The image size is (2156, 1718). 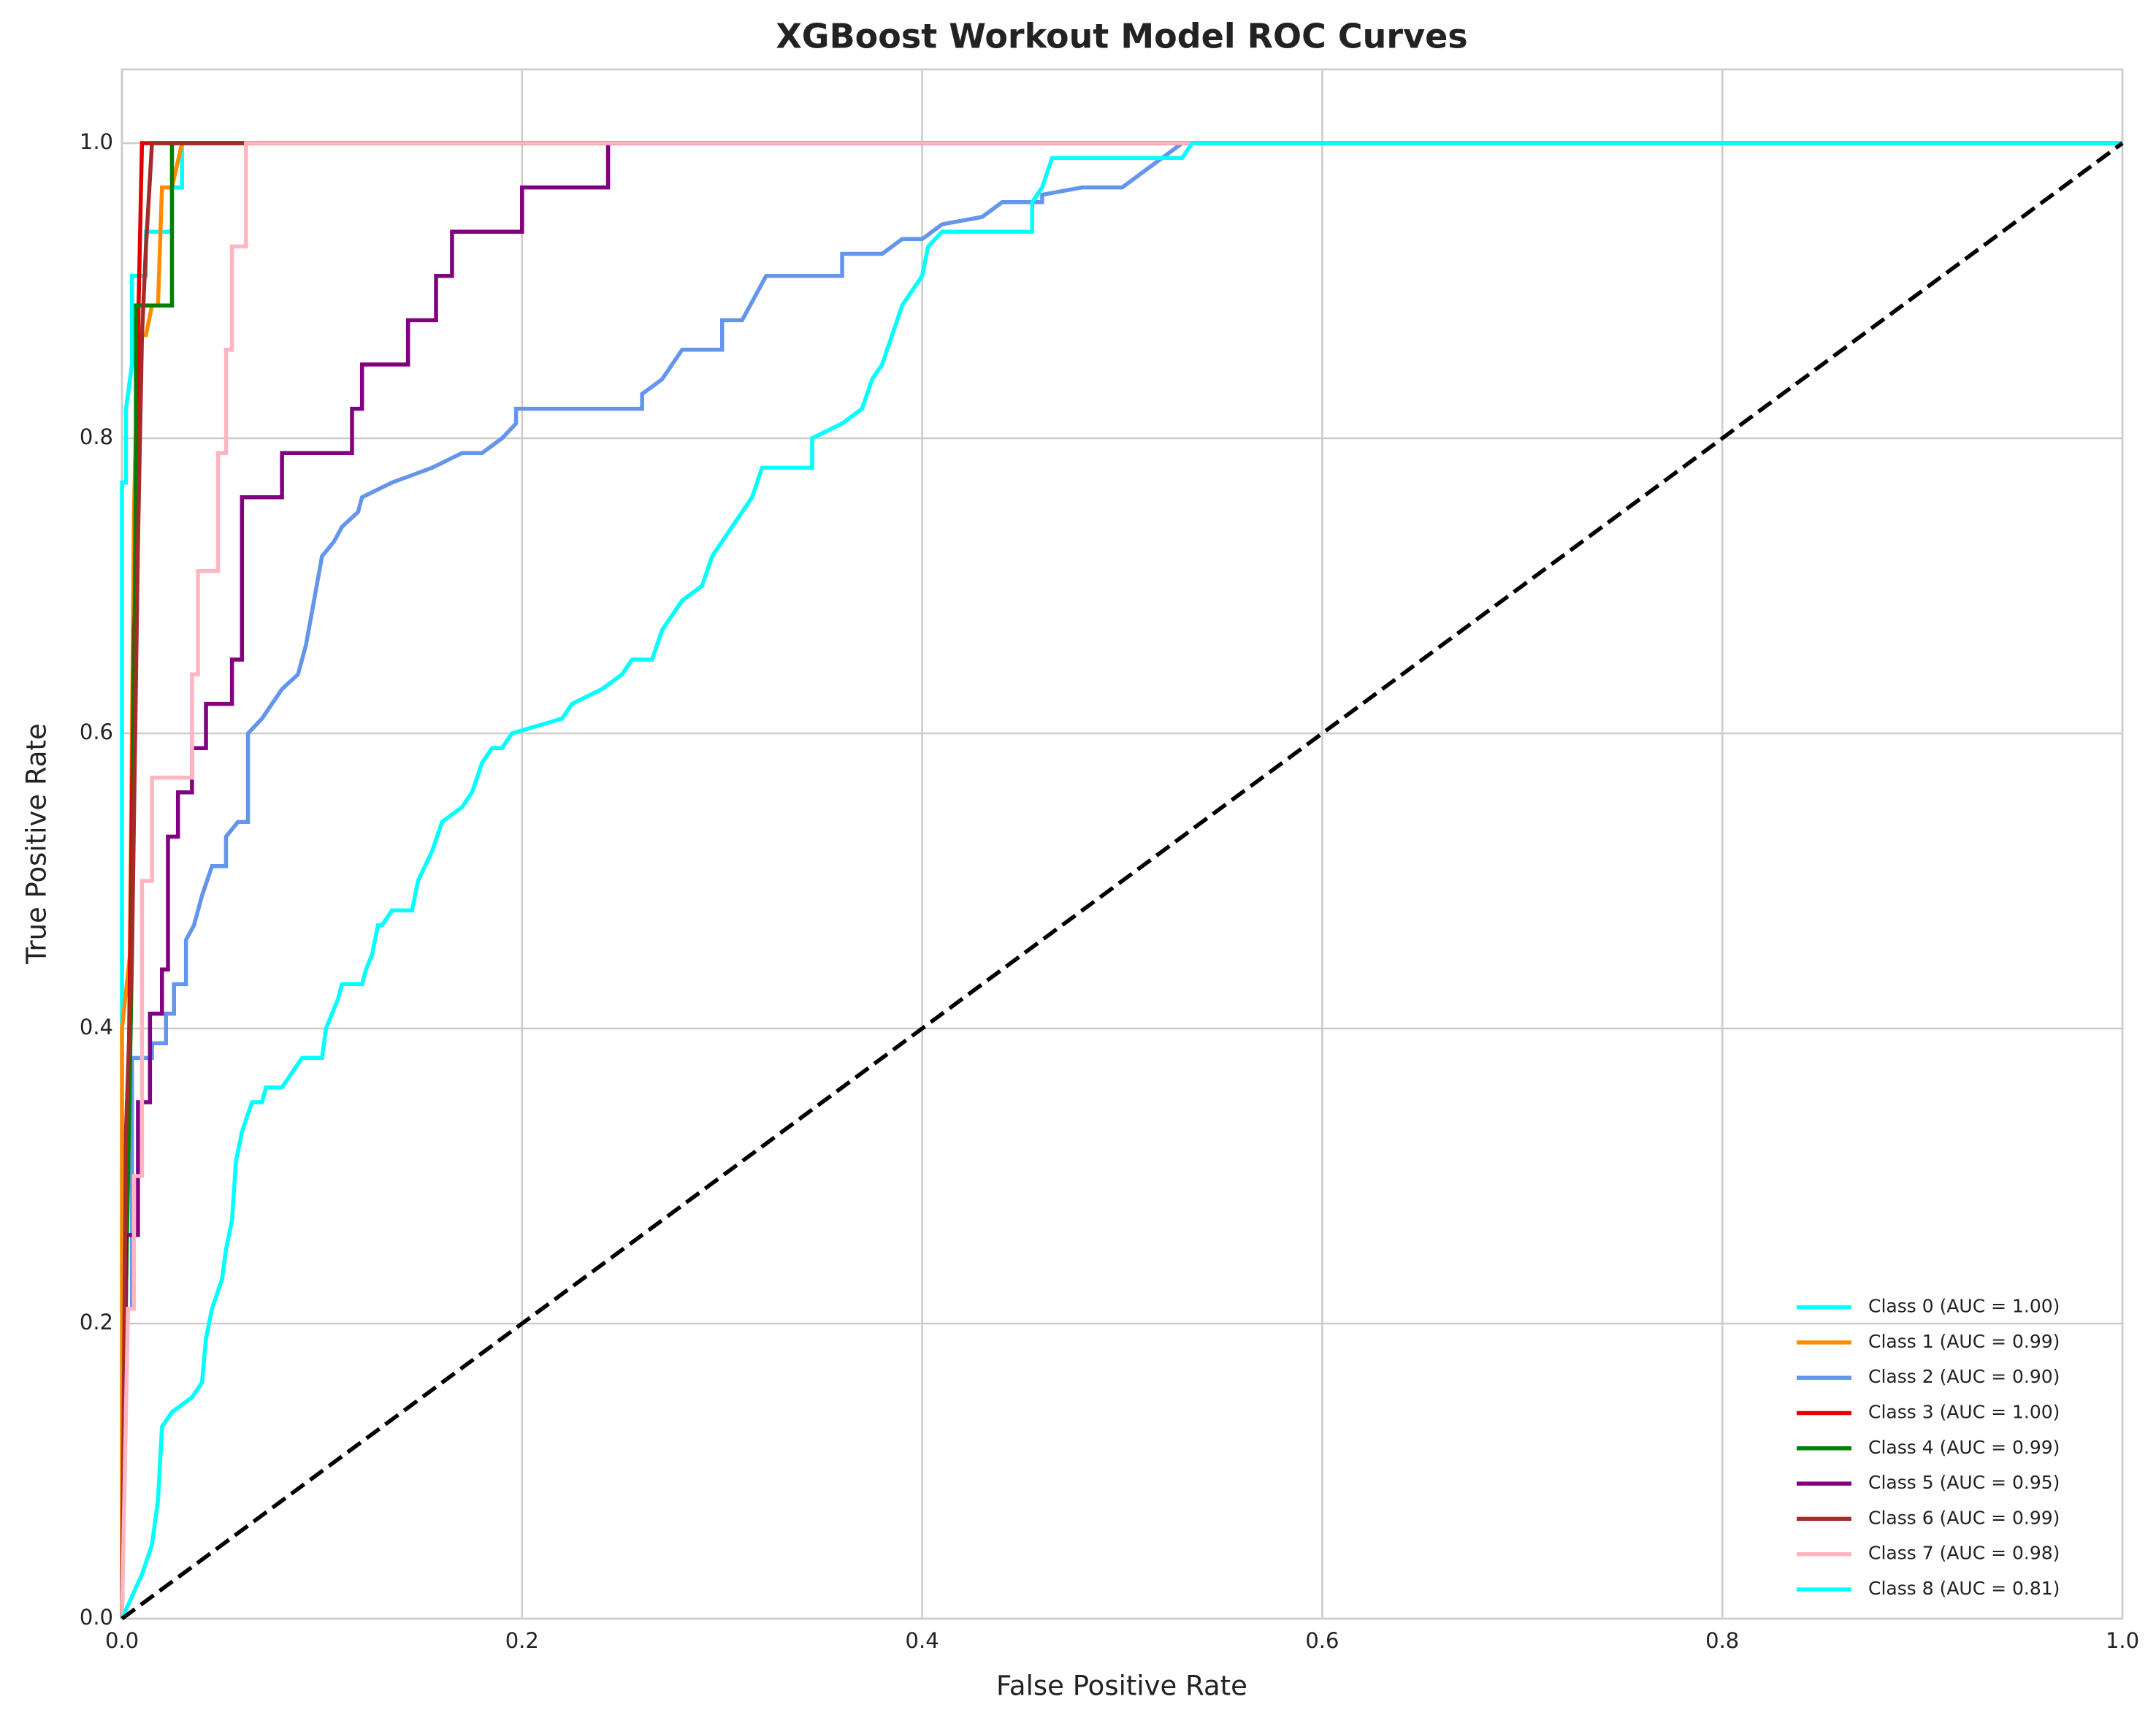 What do you see at coordinates (1964, 1553) in the screenshot?
I see `legend-label: Class 7 (AUC = 0.98)` at bounding box center [1964, 1553].